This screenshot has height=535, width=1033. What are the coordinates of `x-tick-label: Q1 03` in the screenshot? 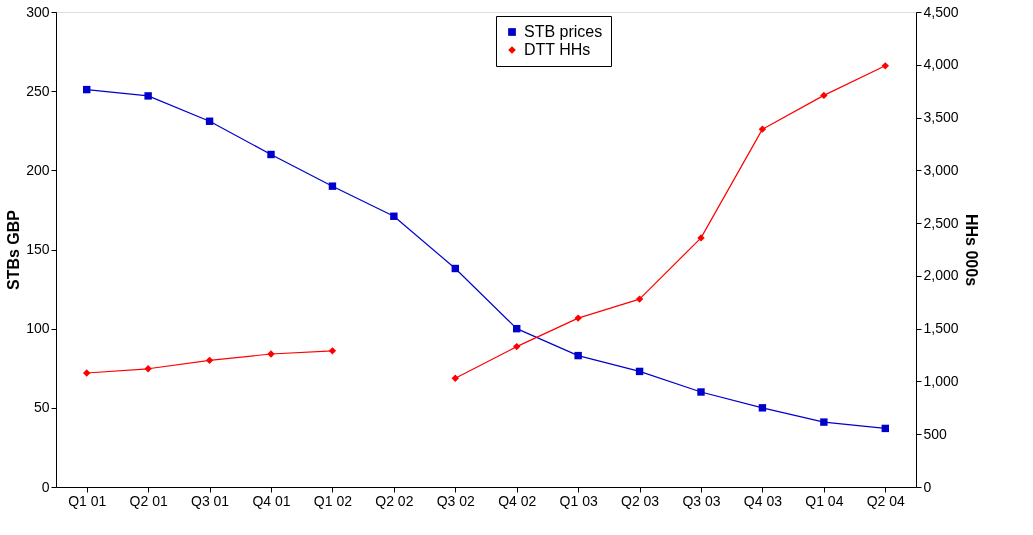 It's located at (578, 500).